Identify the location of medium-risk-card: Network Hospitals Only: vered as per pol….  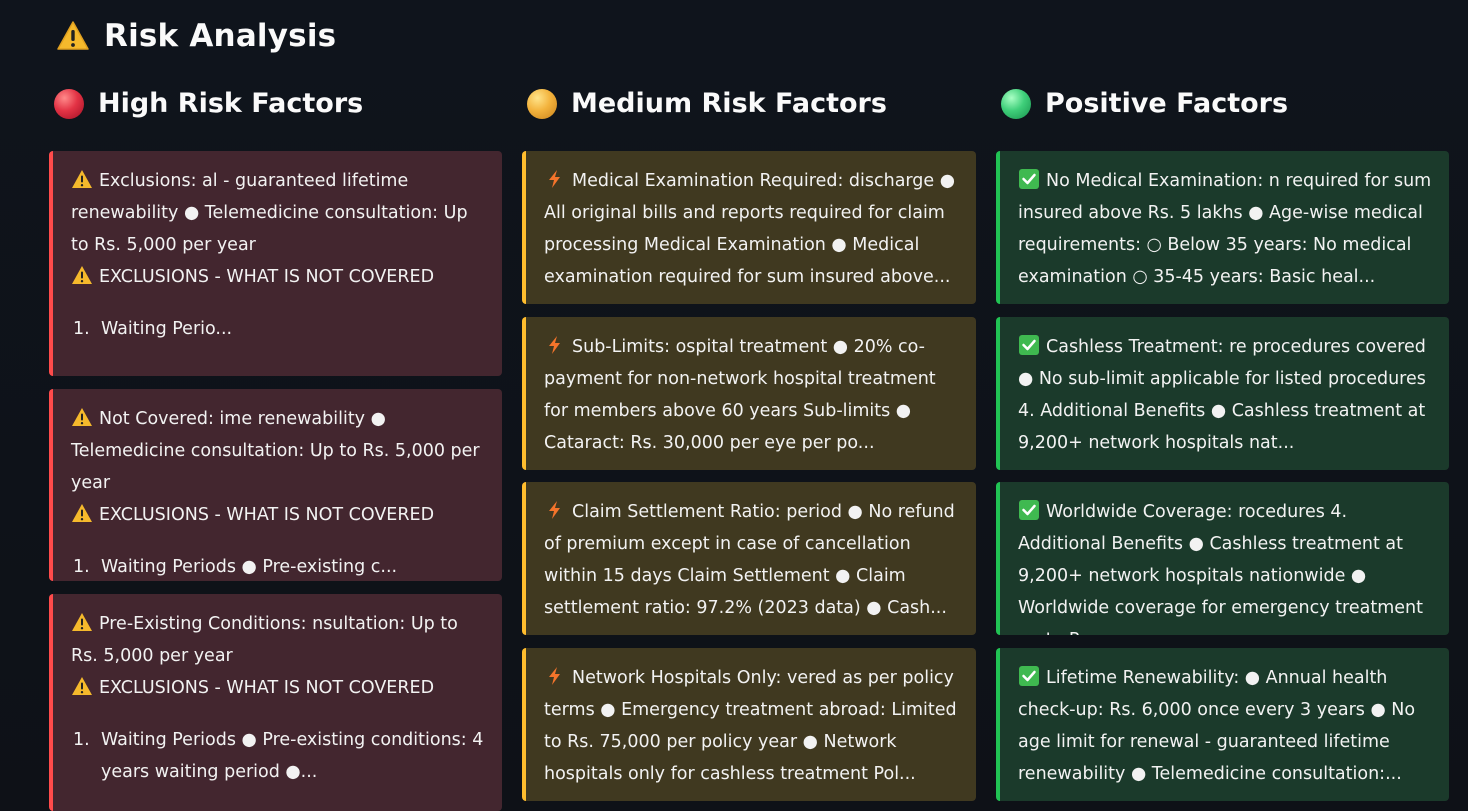
(749, 724).